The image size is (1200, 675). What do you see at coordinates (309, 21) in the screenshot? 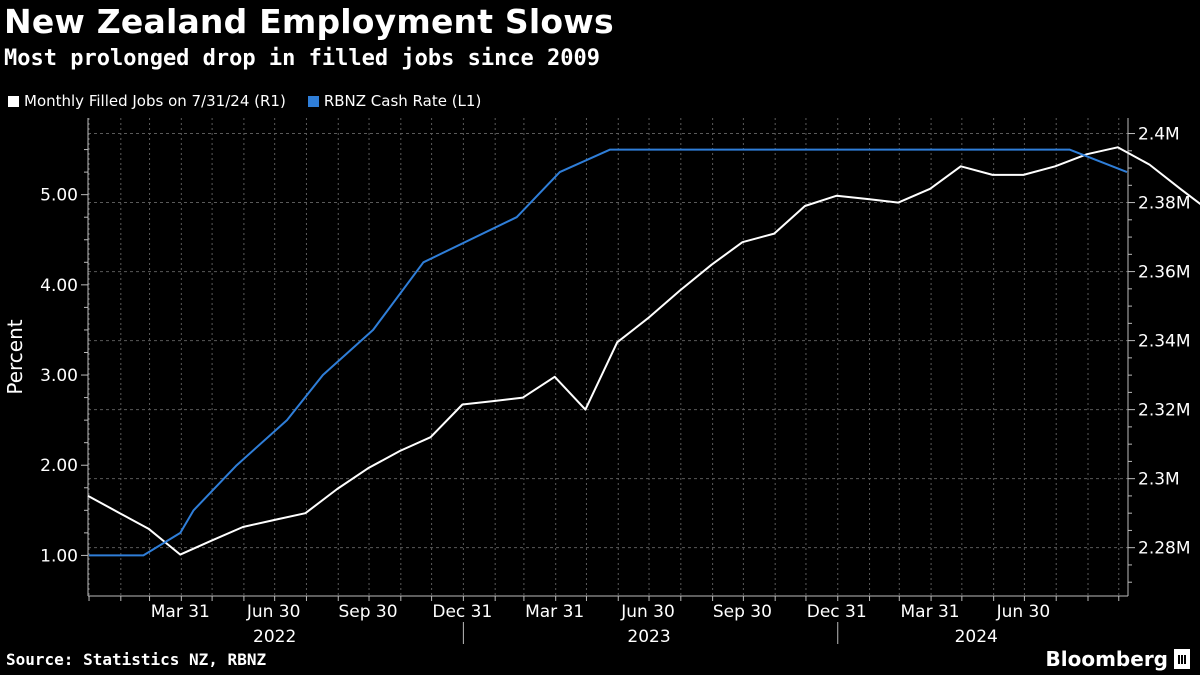
I see `chart-title: New Zealand Employment Slows` at bounding box center [309, 21].